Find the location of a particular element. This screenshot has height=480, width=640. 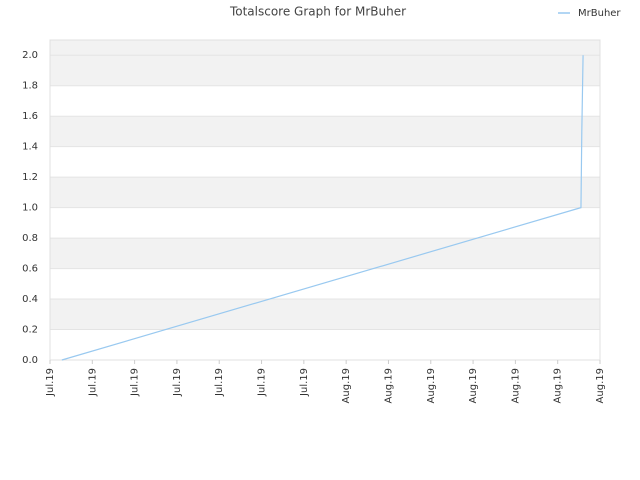

y-tick-label: 0.2 is located at coordinates (30, 330).